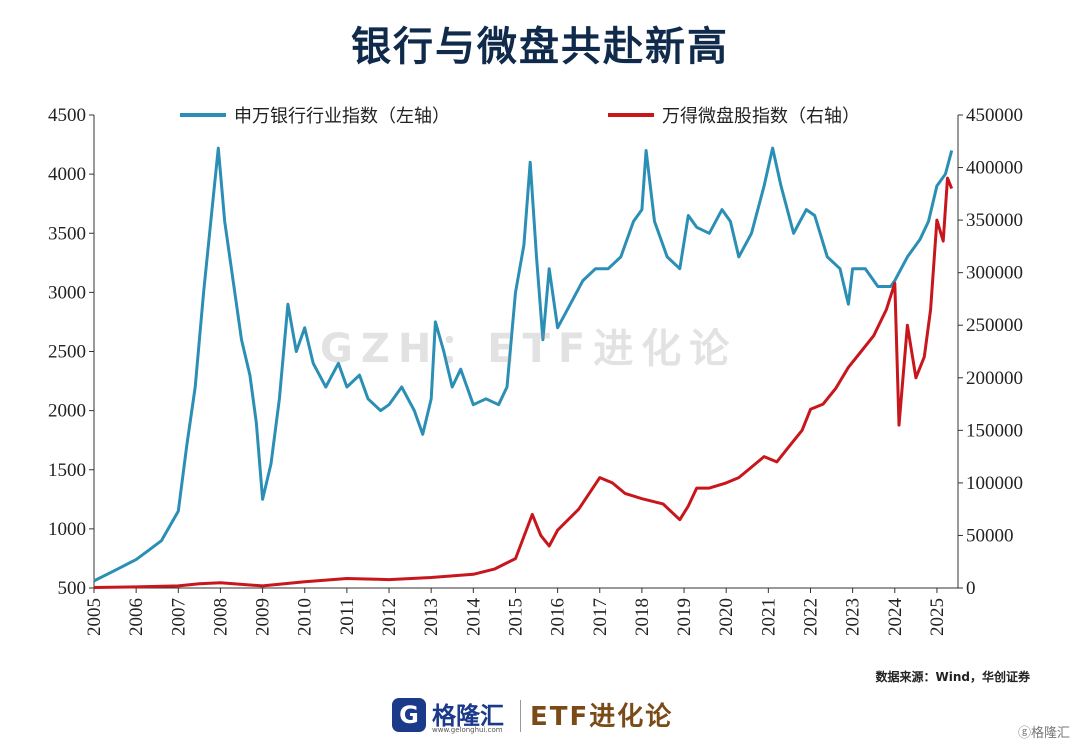  I want to click on x-tick-label: 2009, so click(263, 617).